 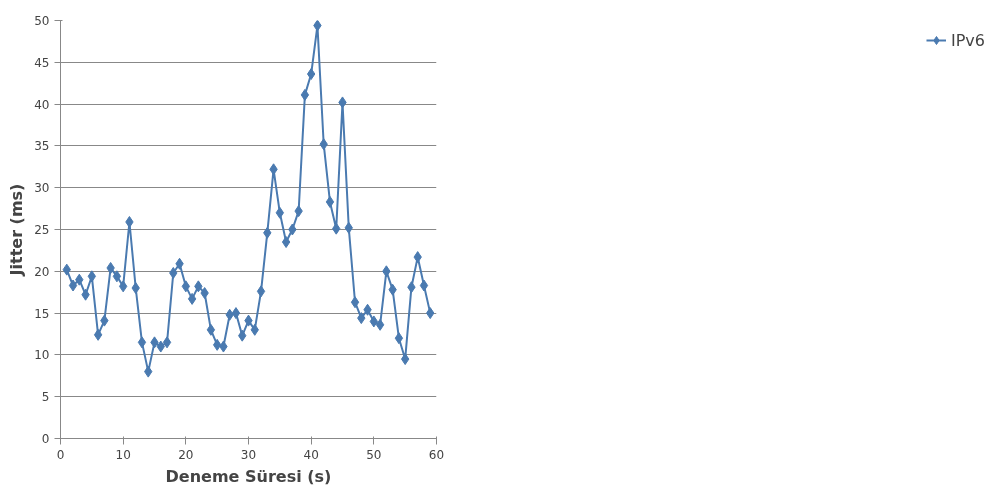 What do you see at coordinates (45, 397) in the screenshot?
I see `y-tick-label: 5` at bounding box center [45, 397].